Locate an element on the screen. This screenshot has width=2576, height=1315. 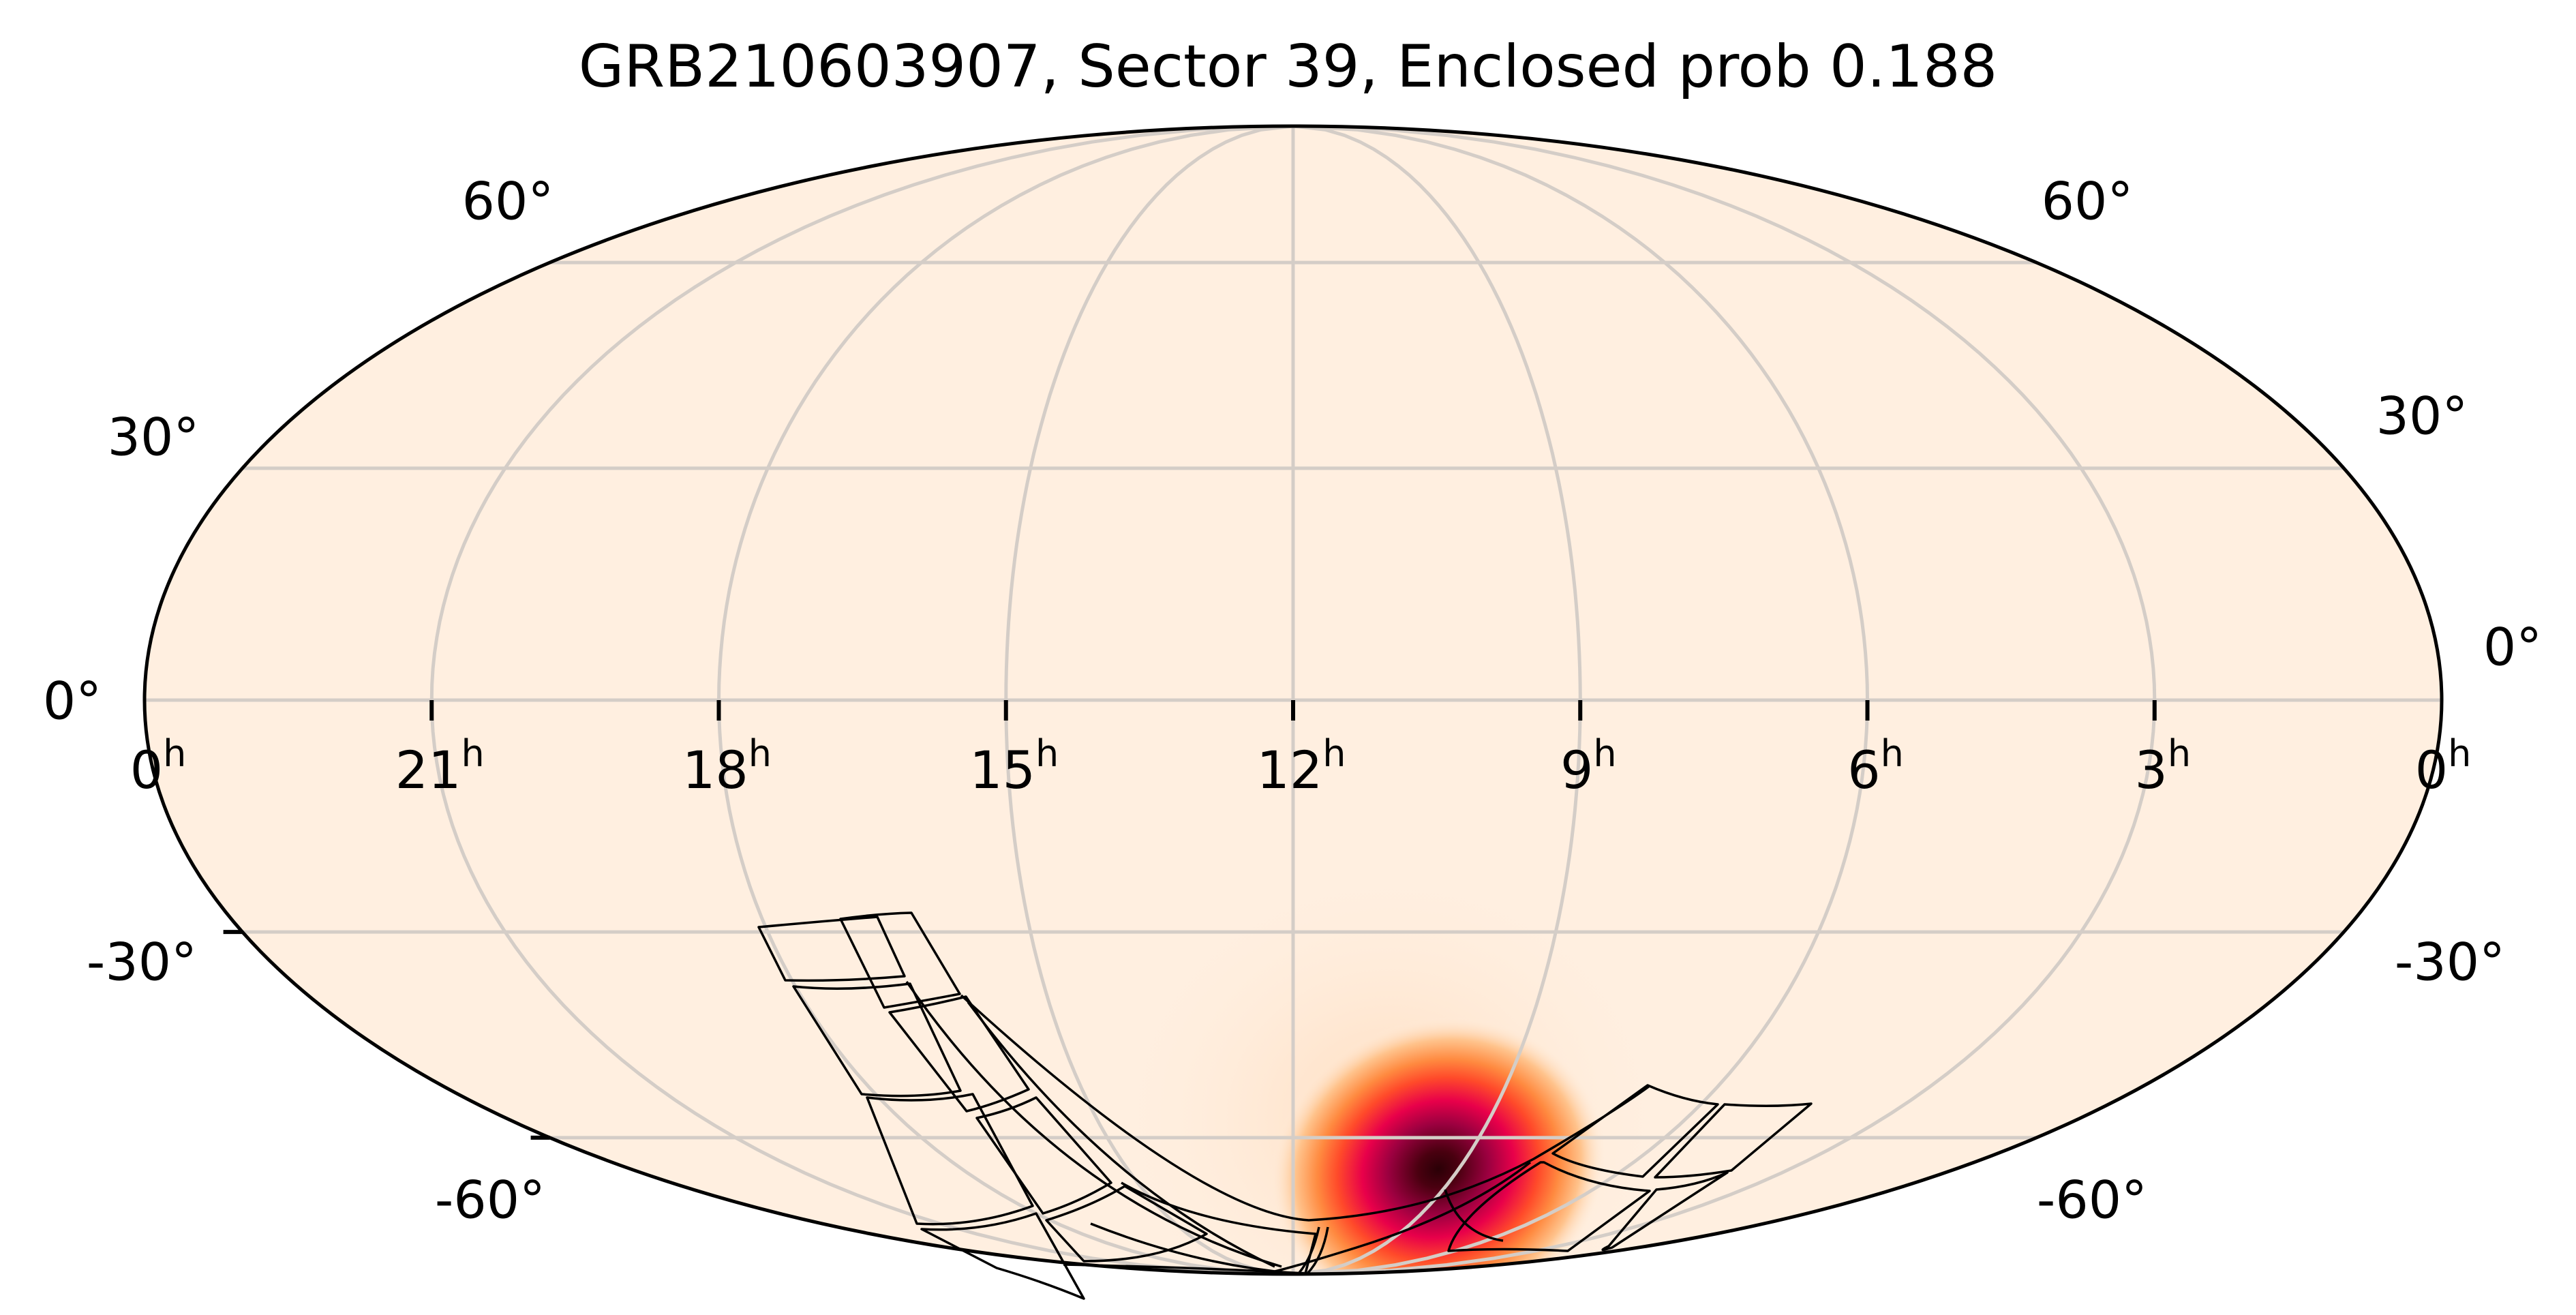
probability-heatmap is located at coordinates (1390, 1066).